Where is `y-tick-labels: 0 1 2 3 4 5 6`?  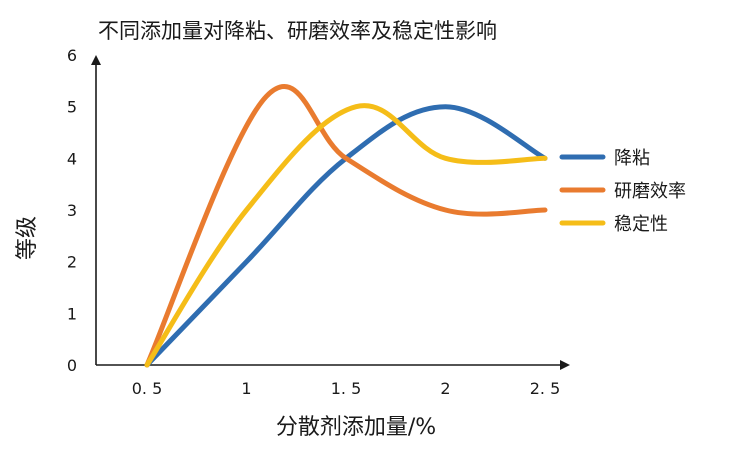
y-tick-labels: 0 1 2 3 4 5 6 is located at coordinates (72, 210).